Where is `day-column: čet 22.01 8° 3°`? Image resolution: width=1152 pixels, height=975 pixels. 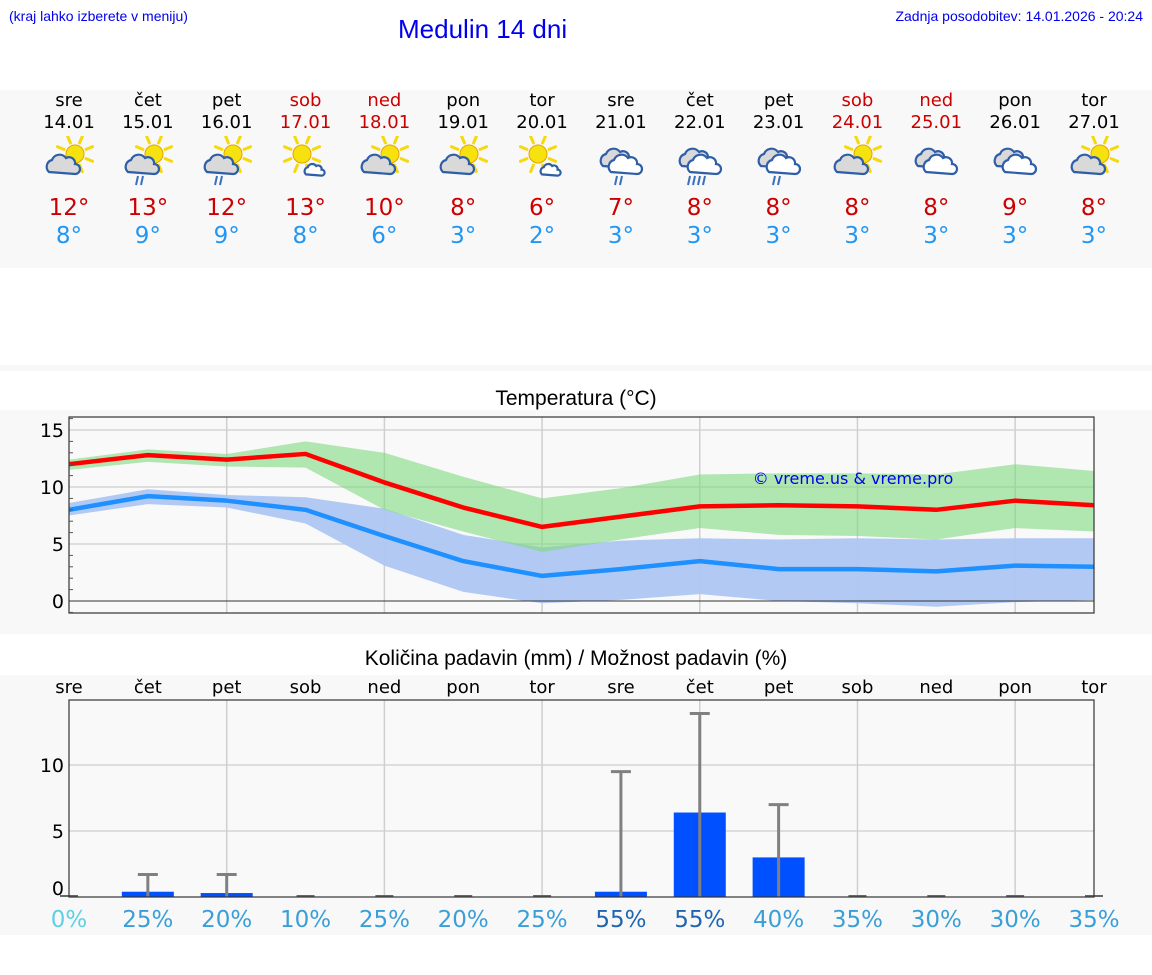
day-column: čet 22.01 8° 3° is located at coordinates (699, 170).